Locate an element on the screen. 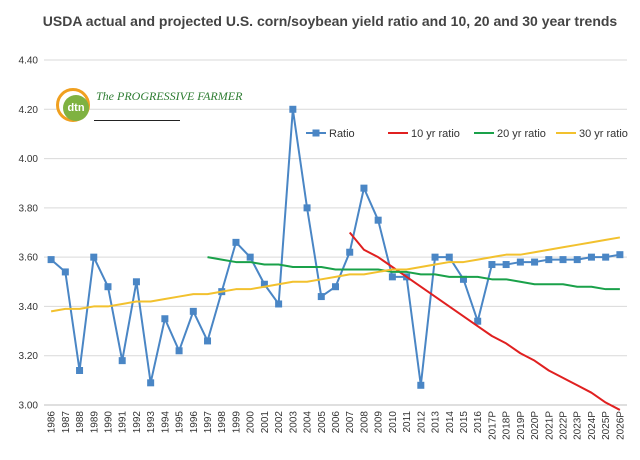 This screenshot has height=460, width=640. x-tick-label: 2001 is located at coordinates (265, 422).